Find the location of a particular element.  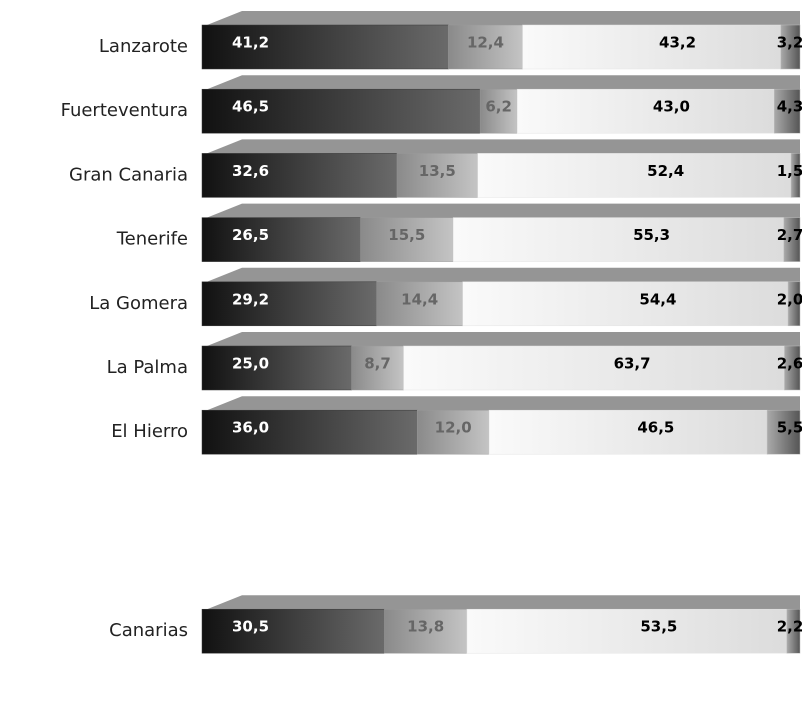

value-label: 15,5 is located at coordinates (406, 235).